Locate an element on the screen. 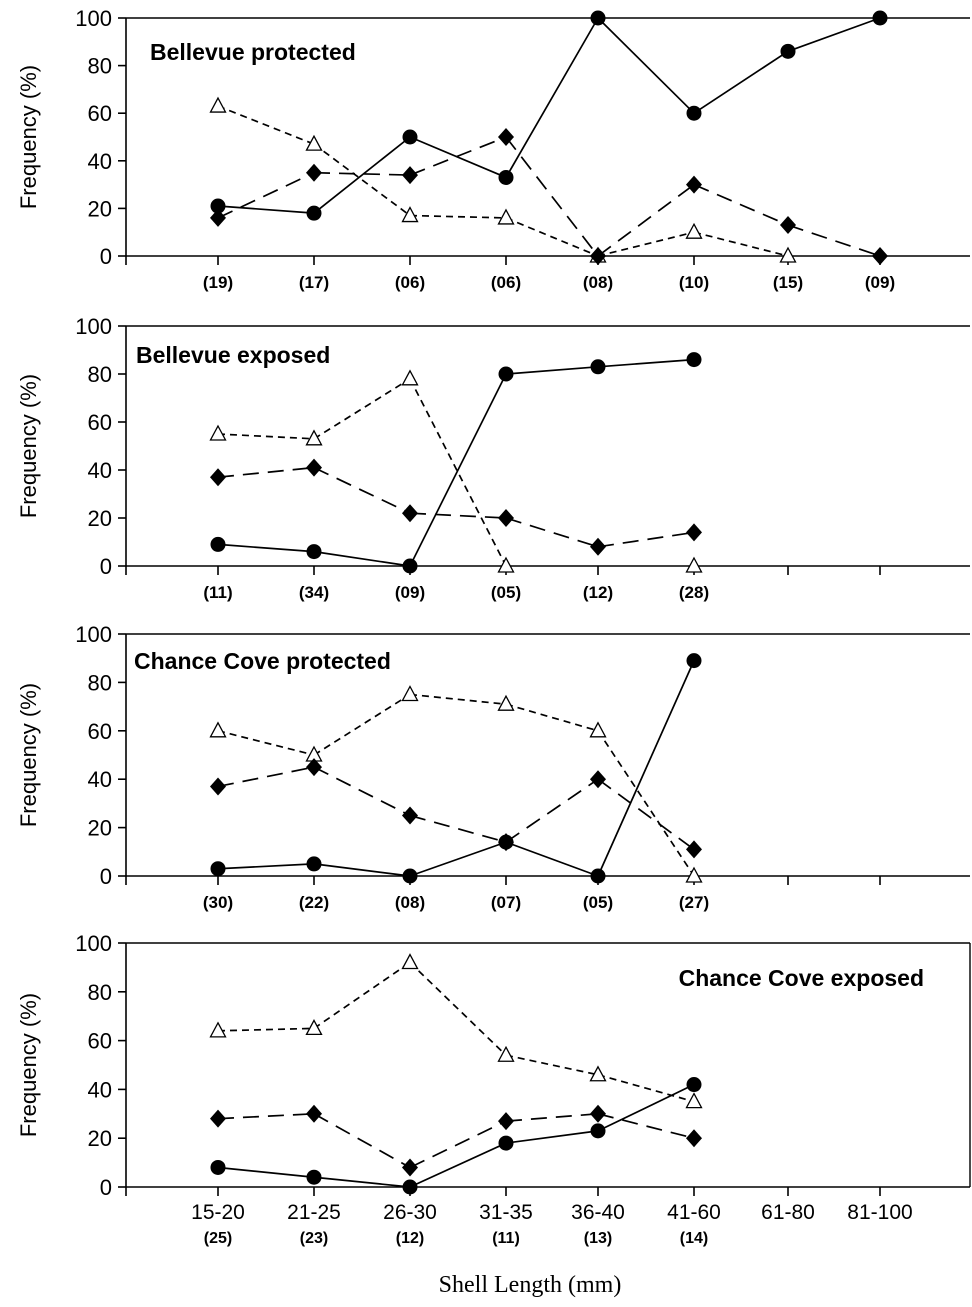 The height and width of the screenshot is (1307, 972). sample-size-label: (27) is located at coordinates (694, 902).